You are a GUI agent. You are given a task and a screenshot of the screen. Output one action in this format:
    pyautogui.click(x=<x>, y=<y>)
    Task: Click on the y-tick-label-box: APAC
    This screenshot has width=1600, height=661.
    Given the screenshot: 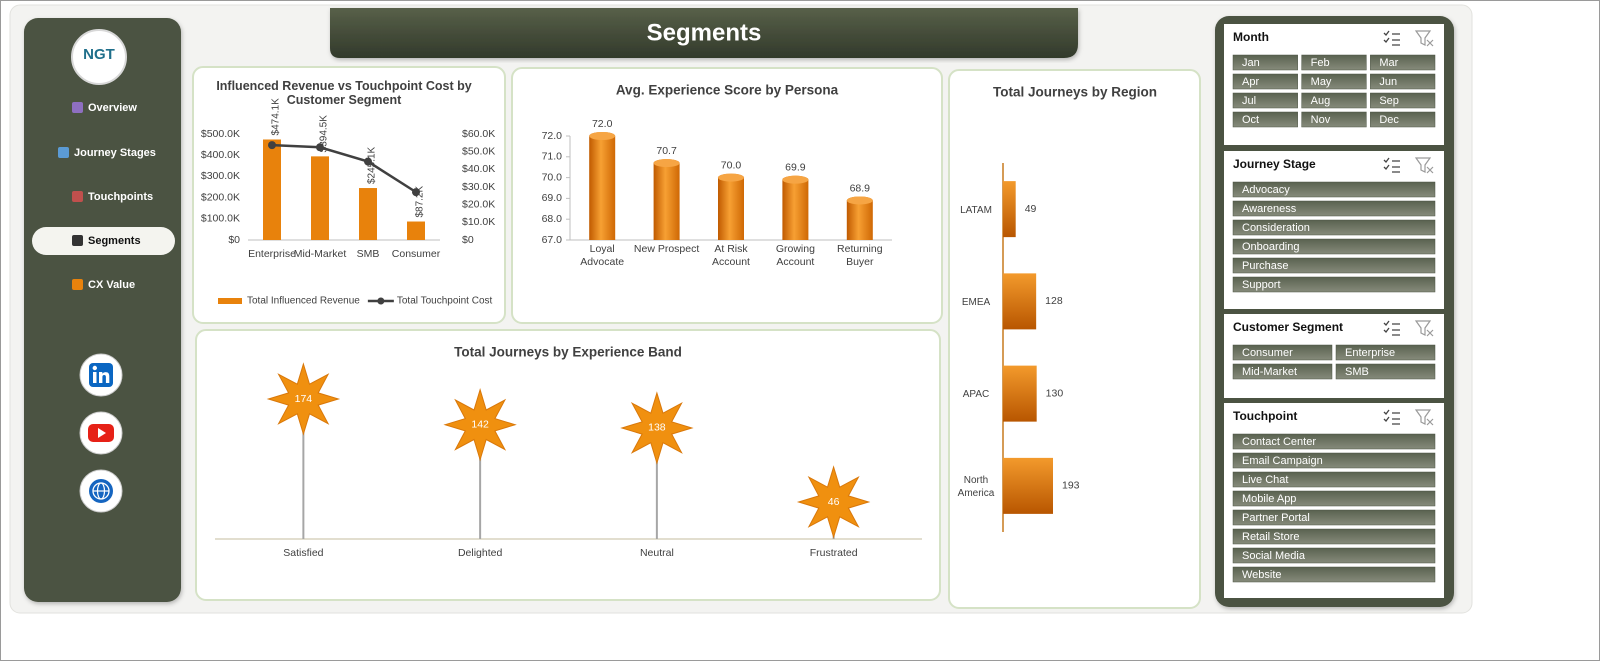 What is the action you would take?
    pyautogui.click(x=976, y=395)
    